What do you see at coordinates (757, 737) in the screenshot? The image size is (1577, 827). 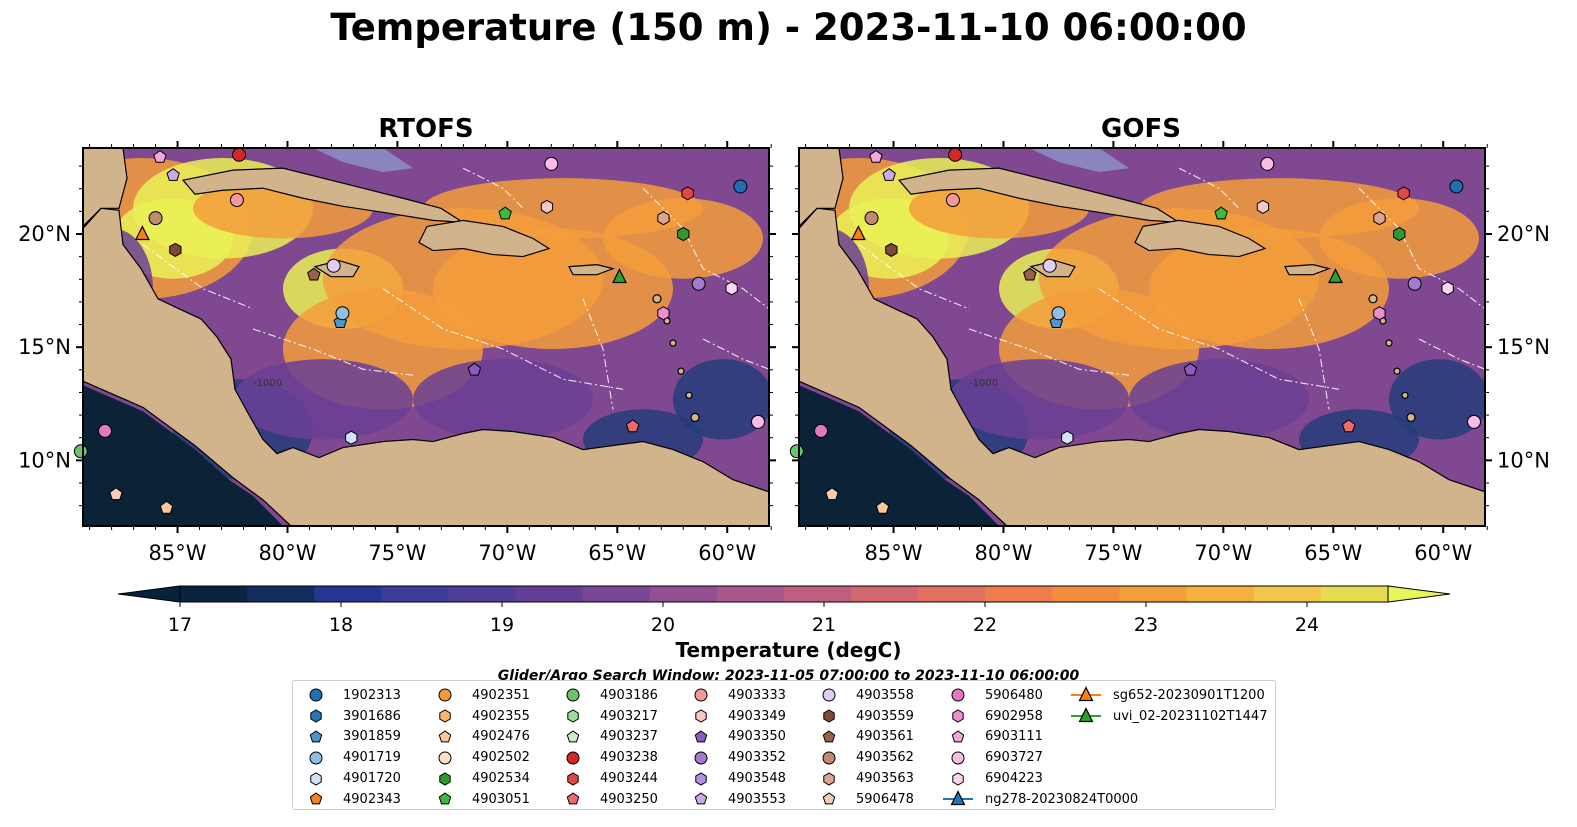 I see `legend-label: 4903350` at bounding box center [757, 737].